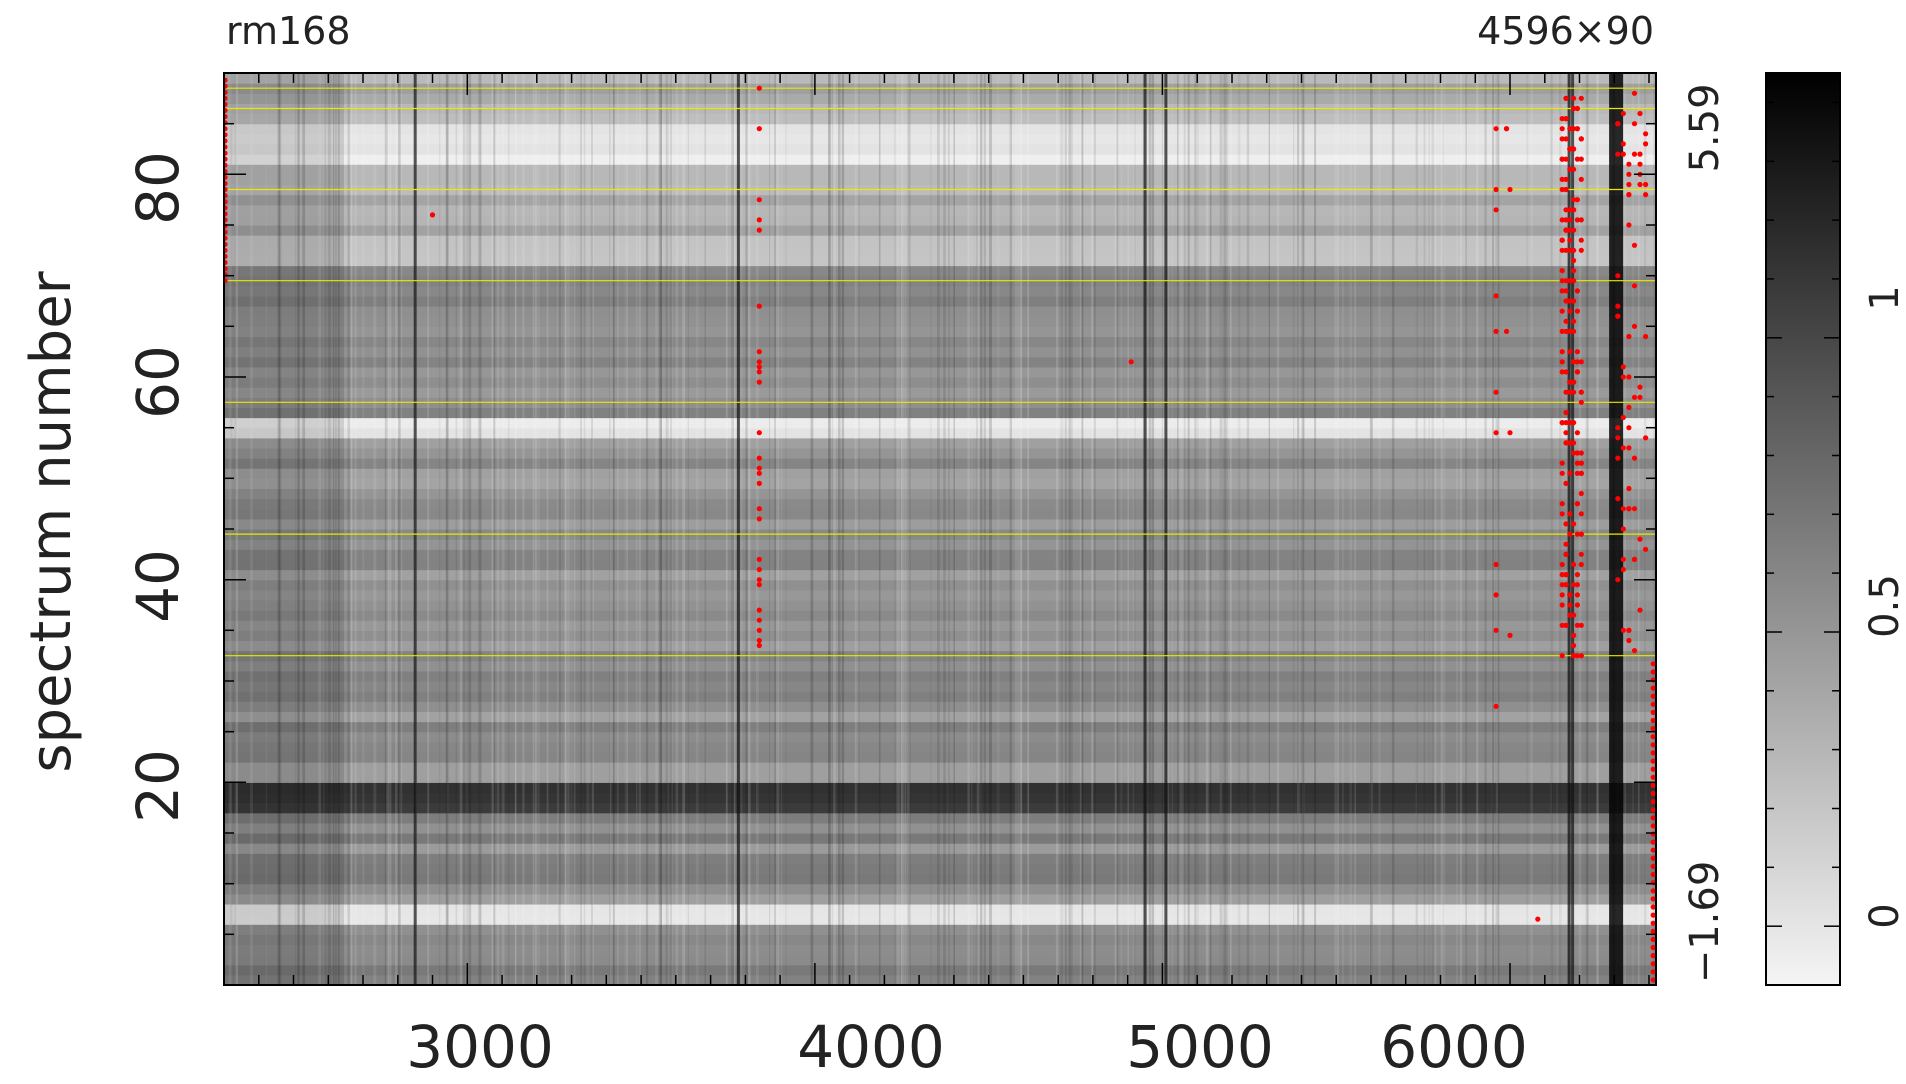  I want to click on colorbar-label-0: 0, so click(1884, 915).